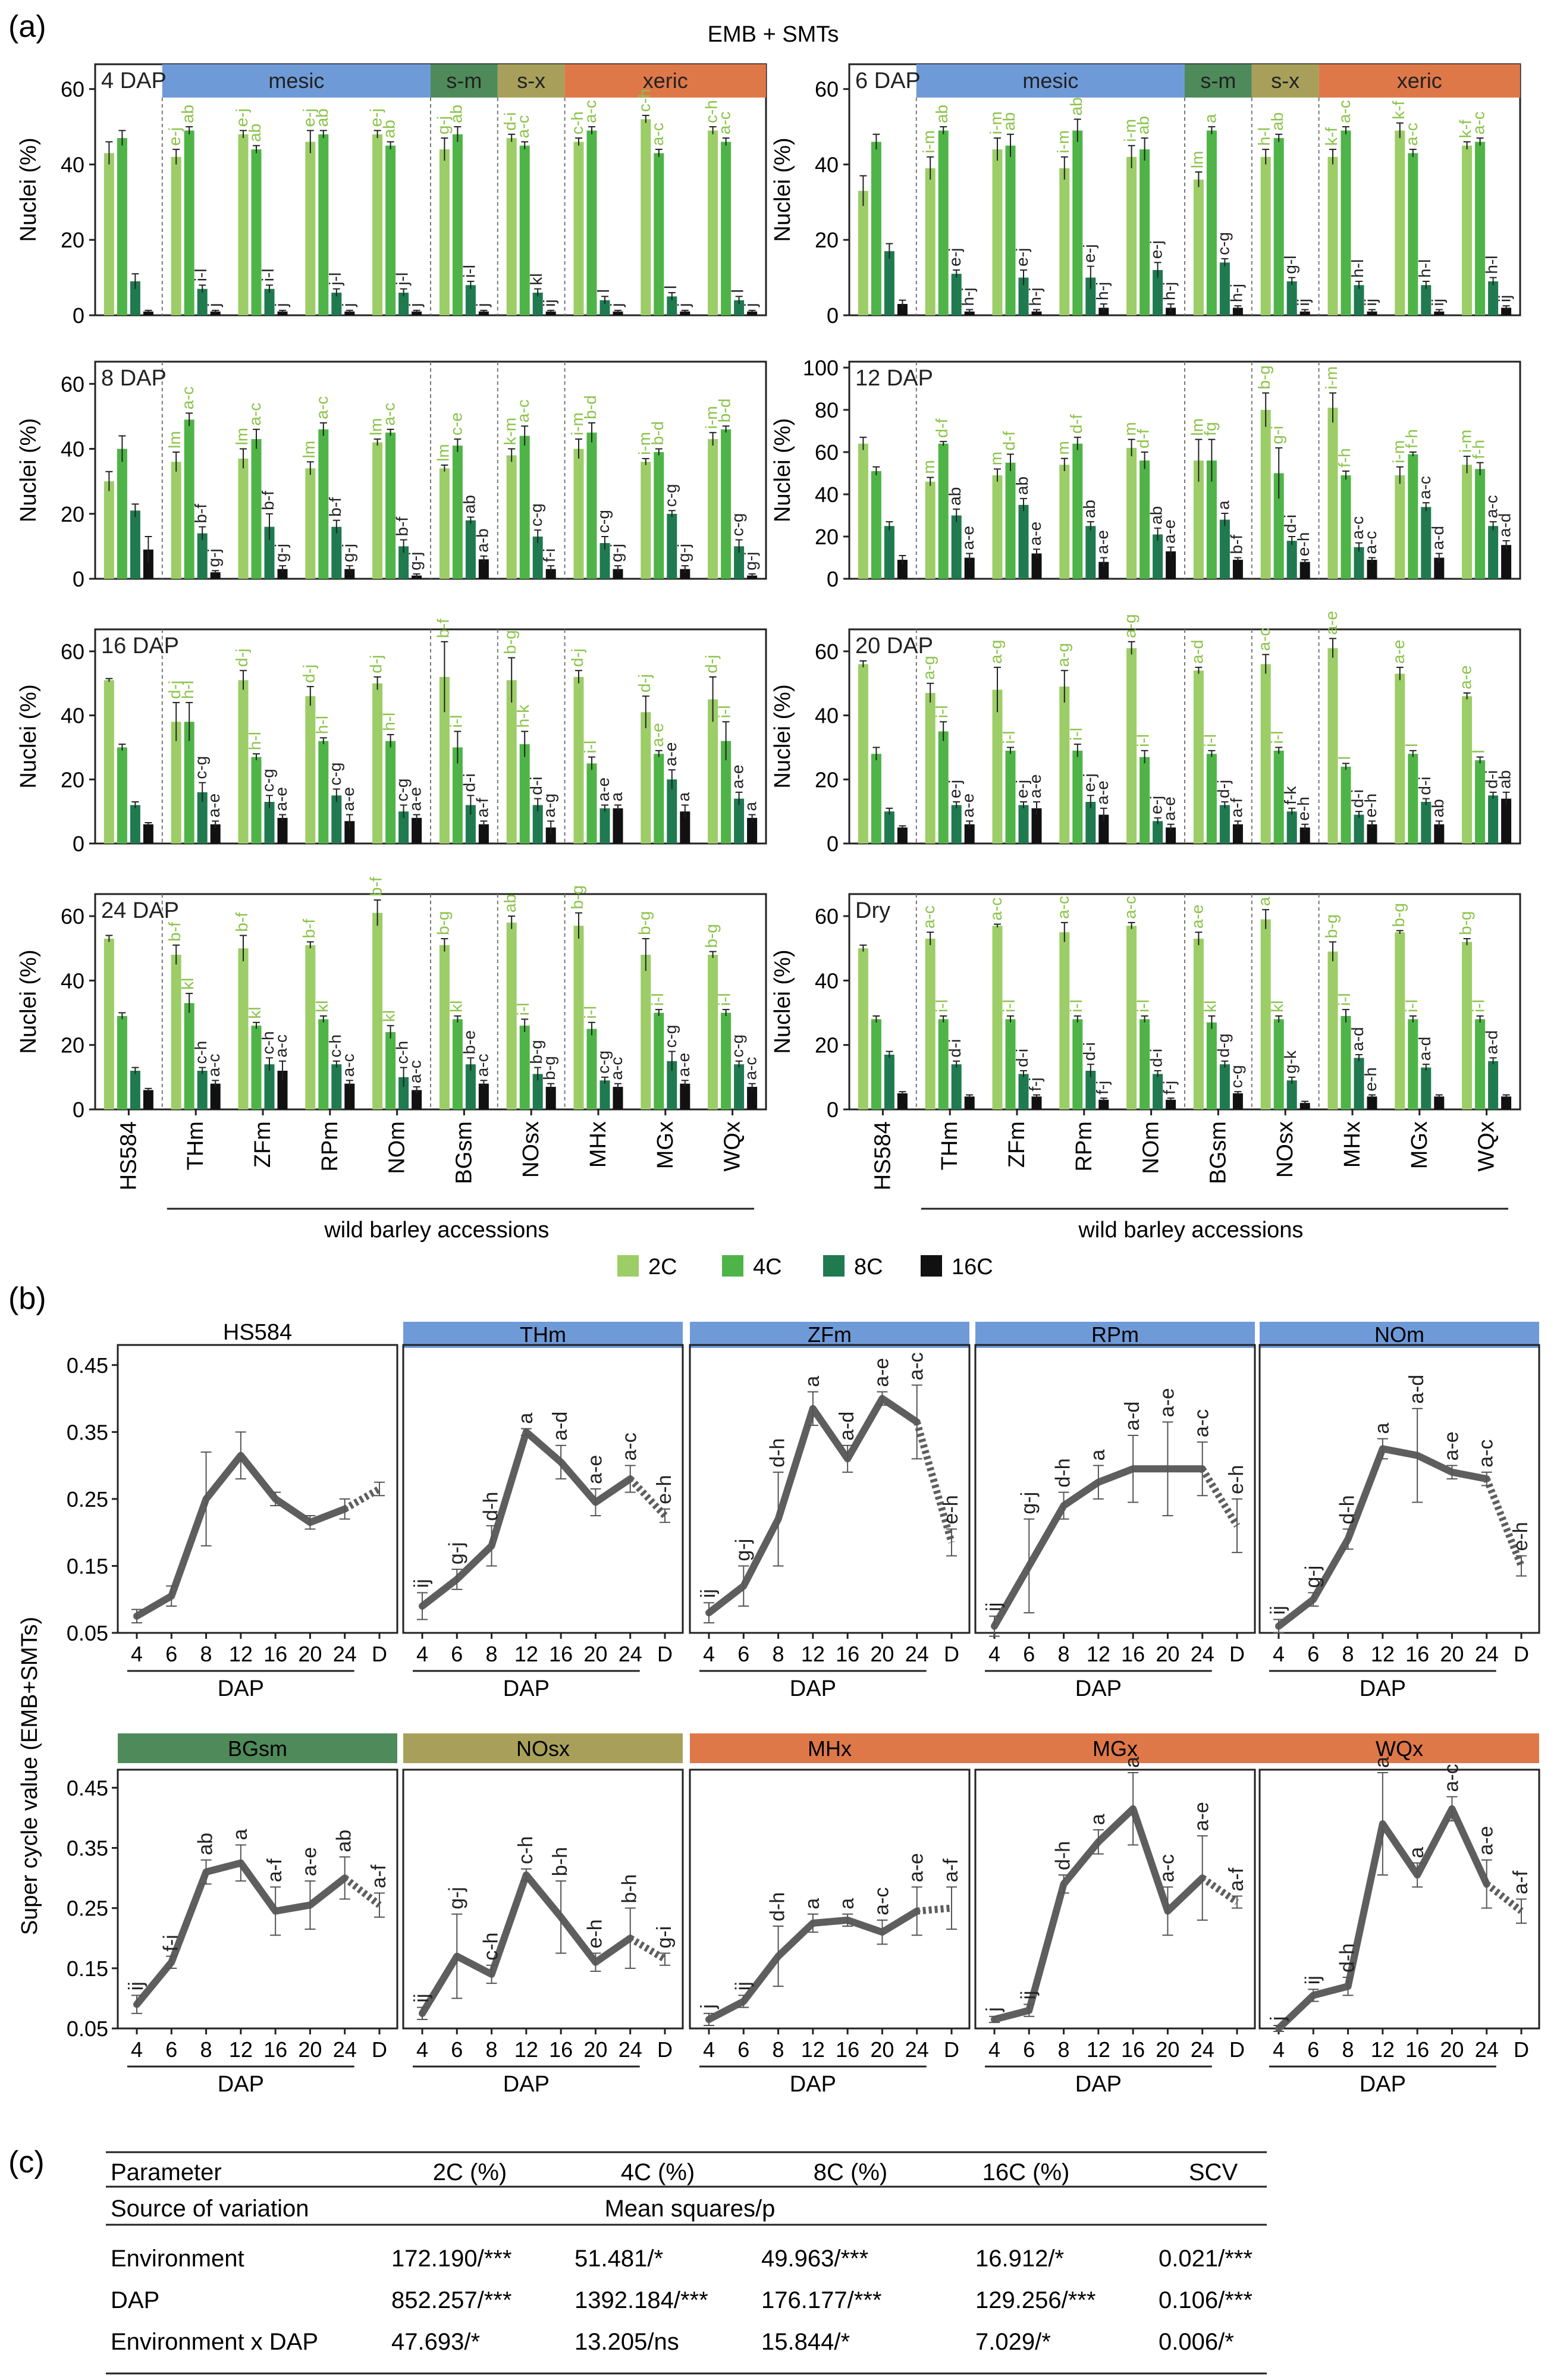  What do you see at coordinates (996, 458) in the screenshot?
I see `significance-letter: m` at bounding box center [996, 458].